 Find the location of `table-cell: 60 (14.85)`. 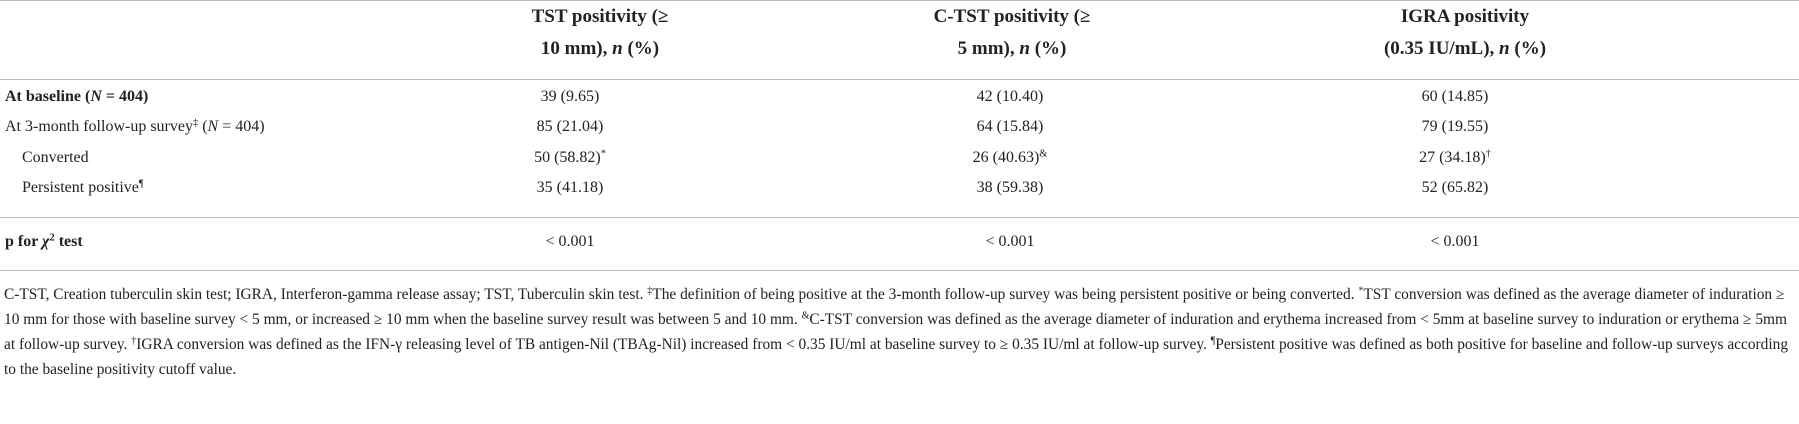

table-cell: 60 (14.85) is located at coordinates (1455, 97).